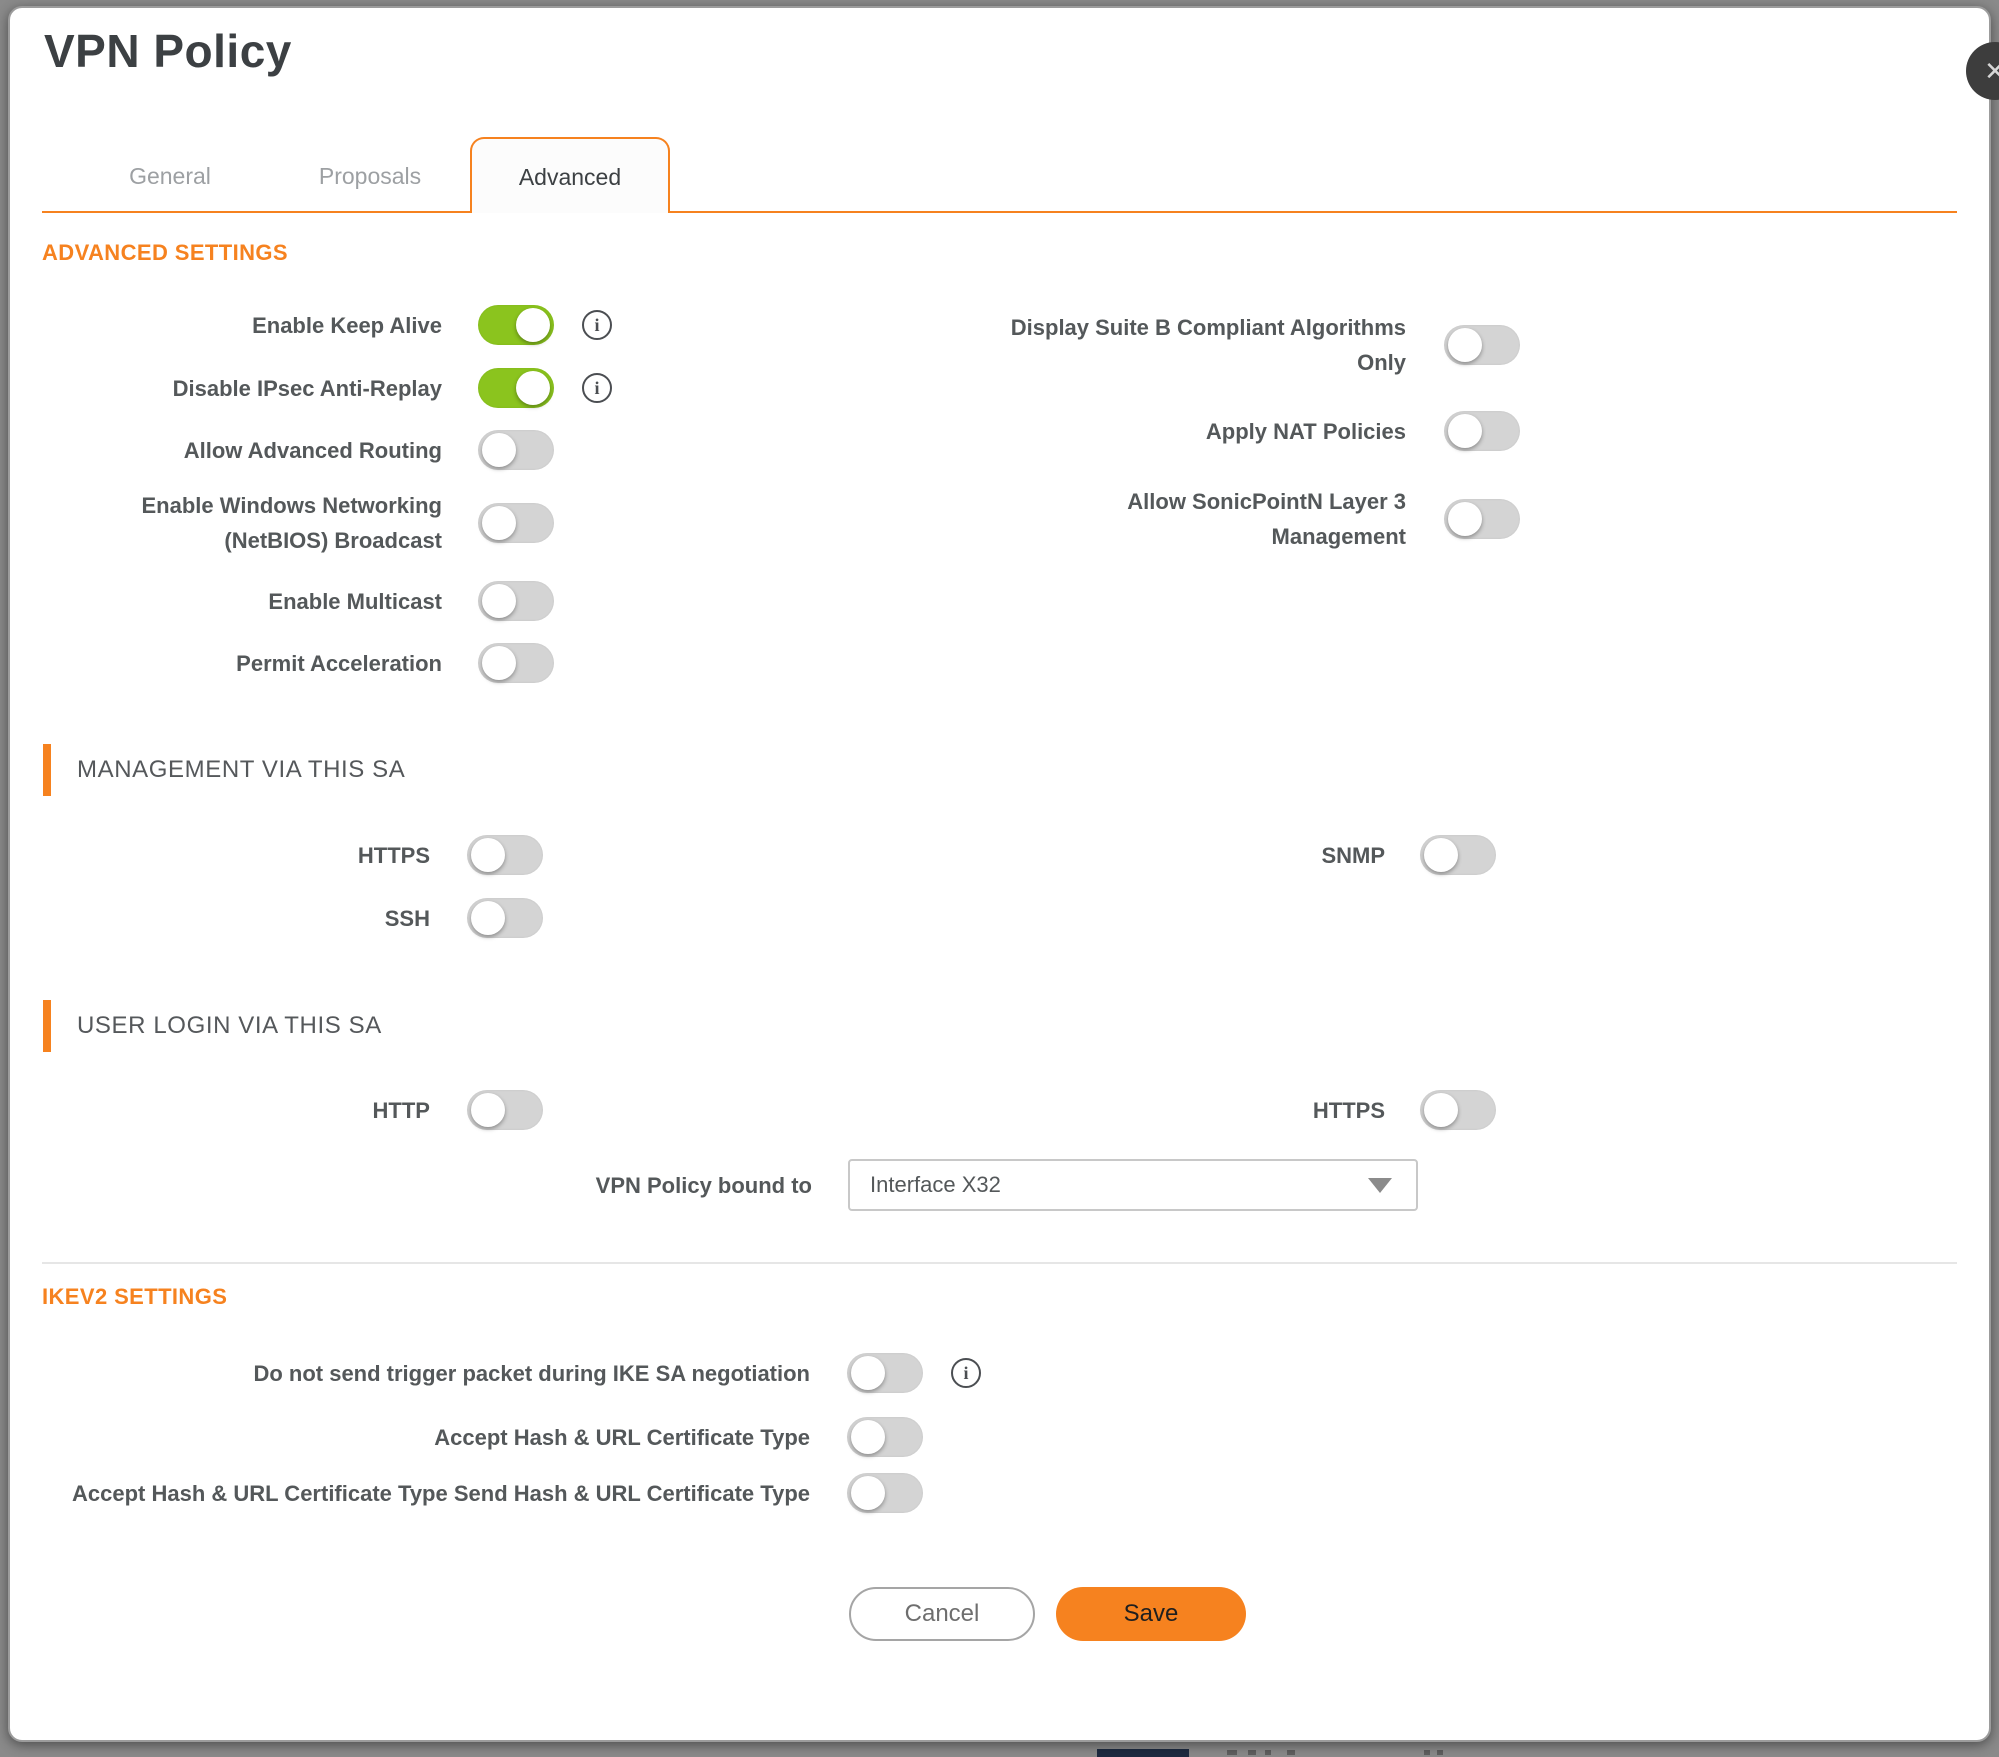 The height and width of the screenshot is (1757, 1999). What do you see at coordinates (401, 1110) in the screenshot?
I see `setting-label: HTTP` at bounding box center [401, 1110].